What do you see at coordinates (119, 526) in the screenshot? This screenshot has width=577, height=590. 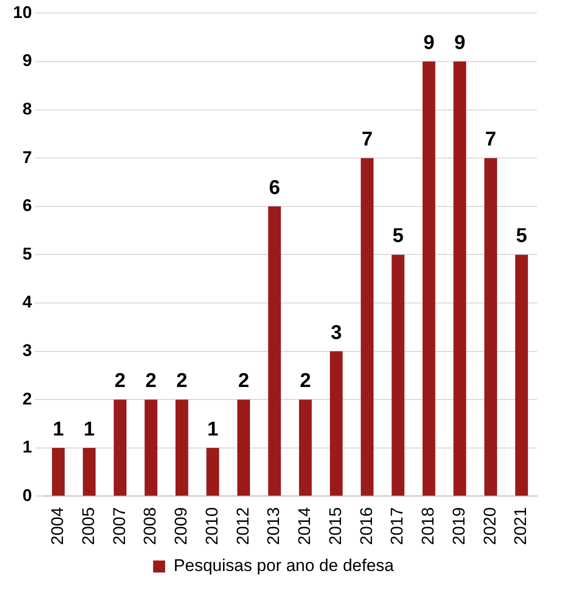 I see `x-tick-label: 2007` at bounding box center [119, 526].